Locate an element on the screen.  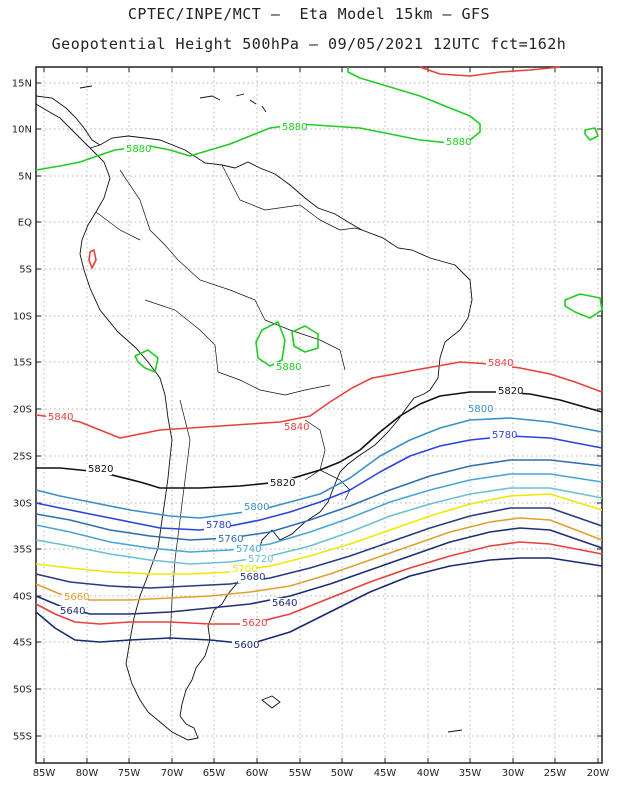
contour-5800: 5800 5800 is located at coordinates (319, 461).